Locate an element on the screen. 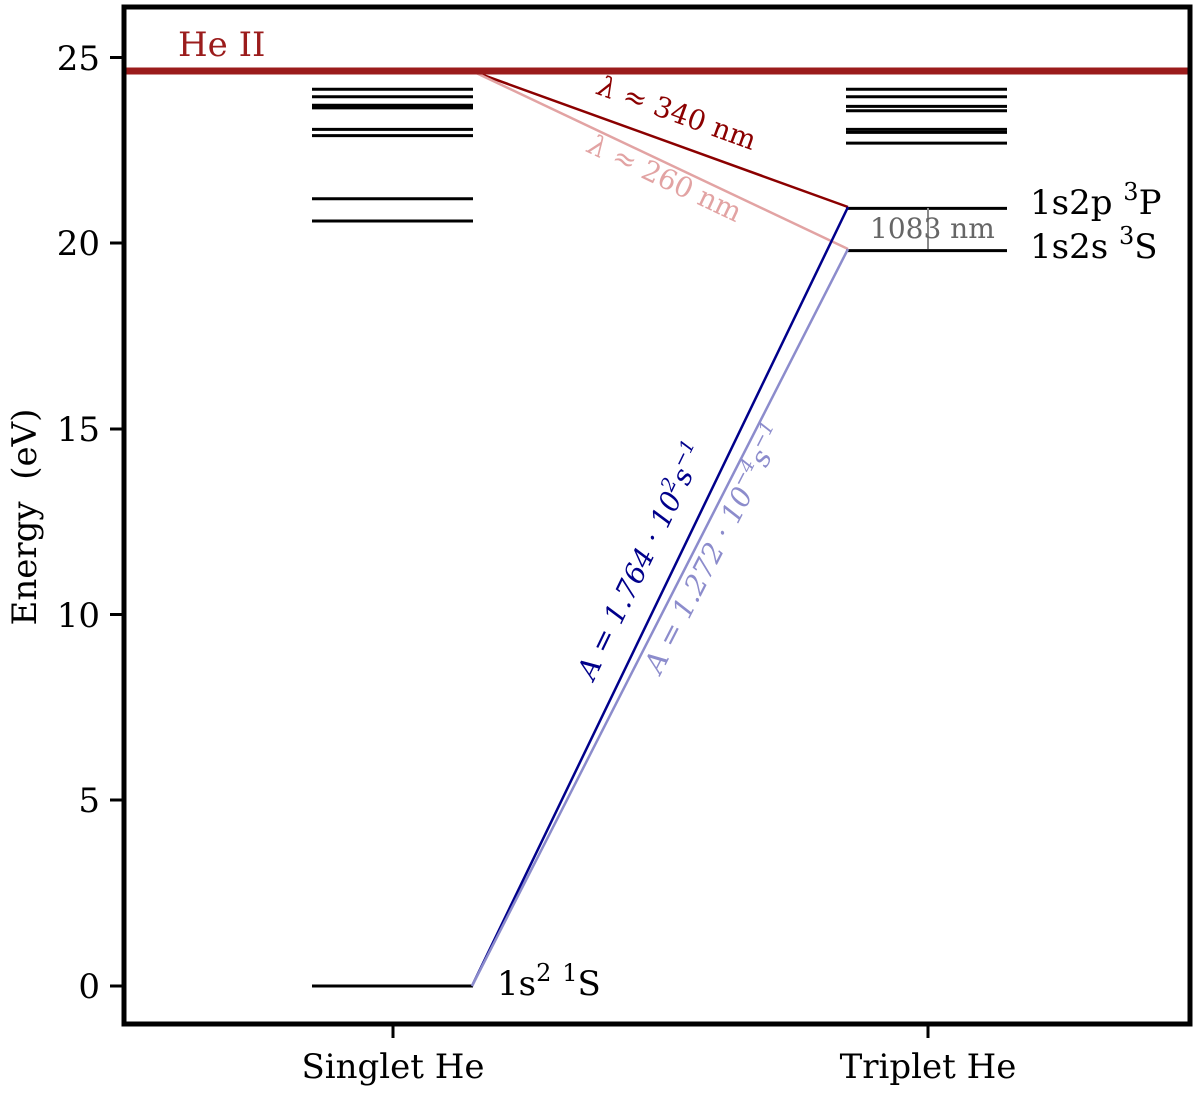 The height and width of the screenshot is (1095, 1196). state-label-3S: 1s2s 3S is located at coordinates (1094, 244).